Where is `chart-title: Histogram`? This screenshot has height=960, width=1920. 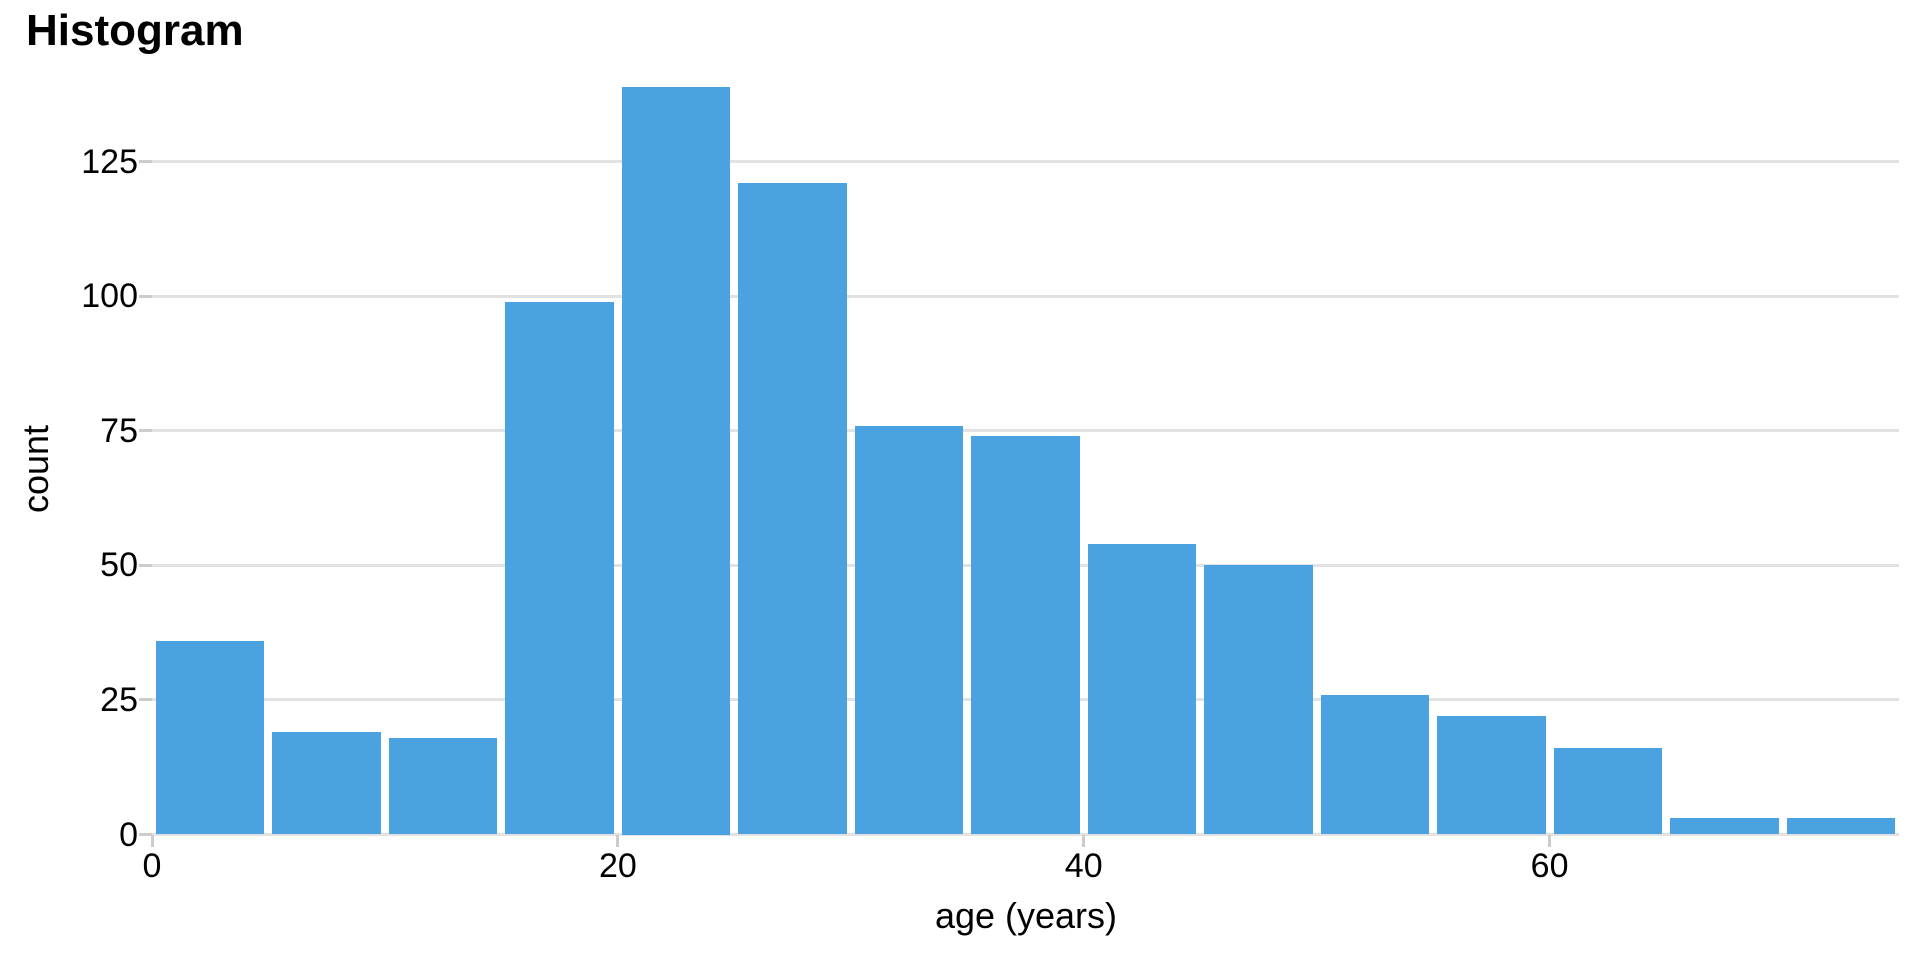 chart-title: Histogram is located at coordinates (135, 30).